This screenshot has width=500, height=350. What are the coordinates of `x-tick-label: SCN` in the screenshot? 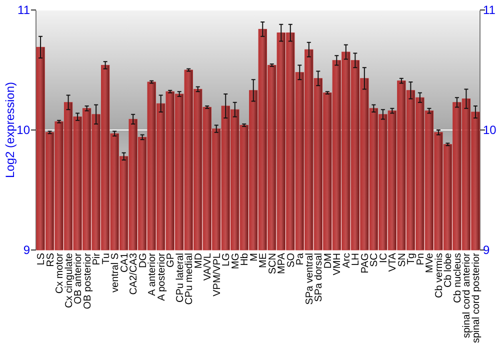 It's located at (272, 263).